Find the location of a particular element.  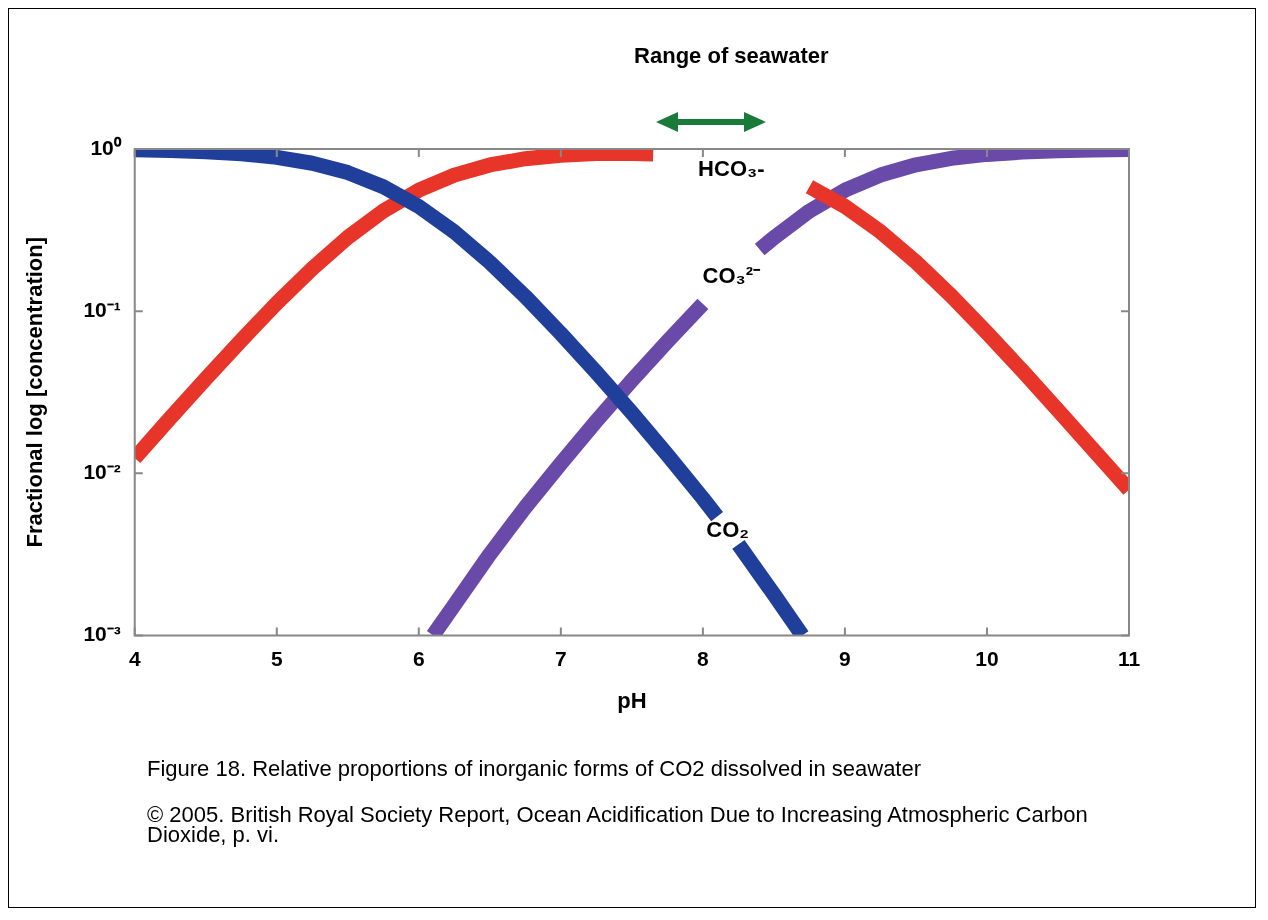

x-tick-label: 11 is located at coordinates (1129, 658).